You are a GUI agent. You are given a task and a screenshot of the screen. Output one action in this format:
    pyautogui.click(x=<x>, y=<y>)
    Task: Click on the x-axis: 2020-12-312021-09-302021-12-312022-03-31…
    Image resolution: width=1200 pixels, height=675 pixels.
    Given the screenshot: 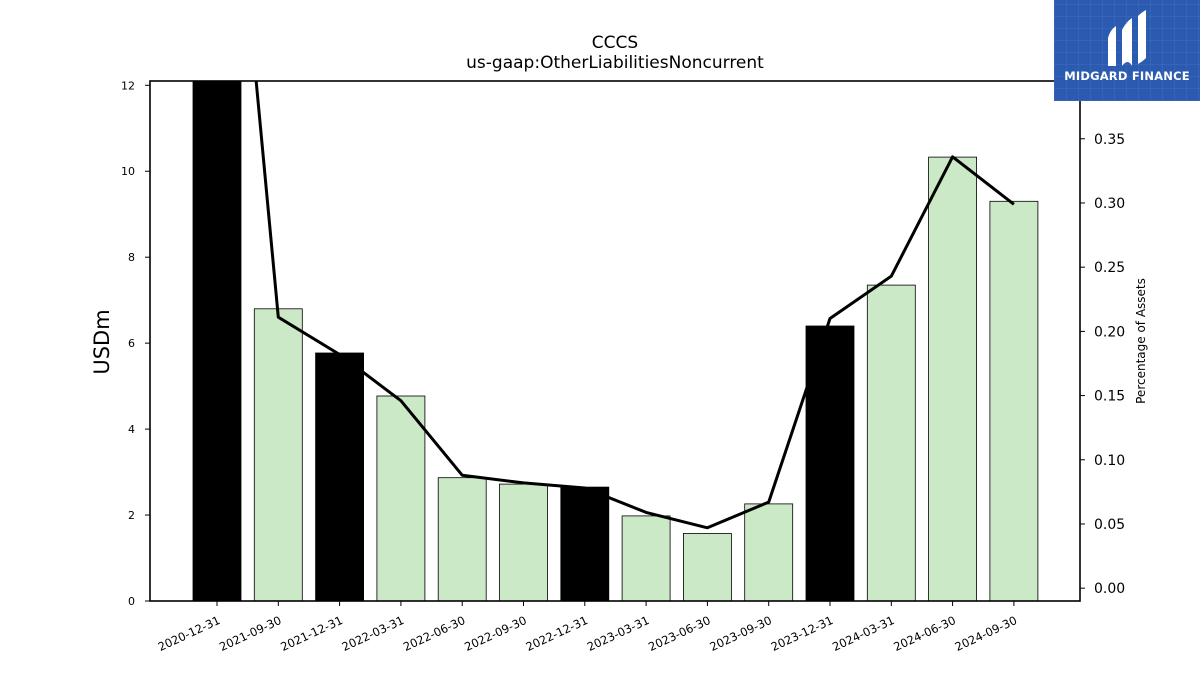 What is the action you would take?
    pyautogui.click(x=587, y=627)
    